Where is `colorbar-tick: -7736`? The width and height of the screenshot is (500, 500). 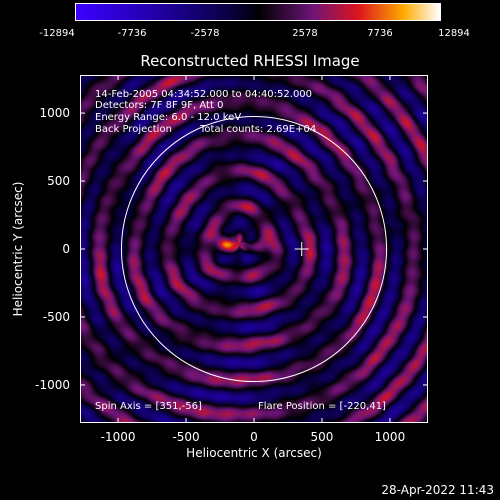 colorbar-tick: -7736 is located at coordinates (132, 33).